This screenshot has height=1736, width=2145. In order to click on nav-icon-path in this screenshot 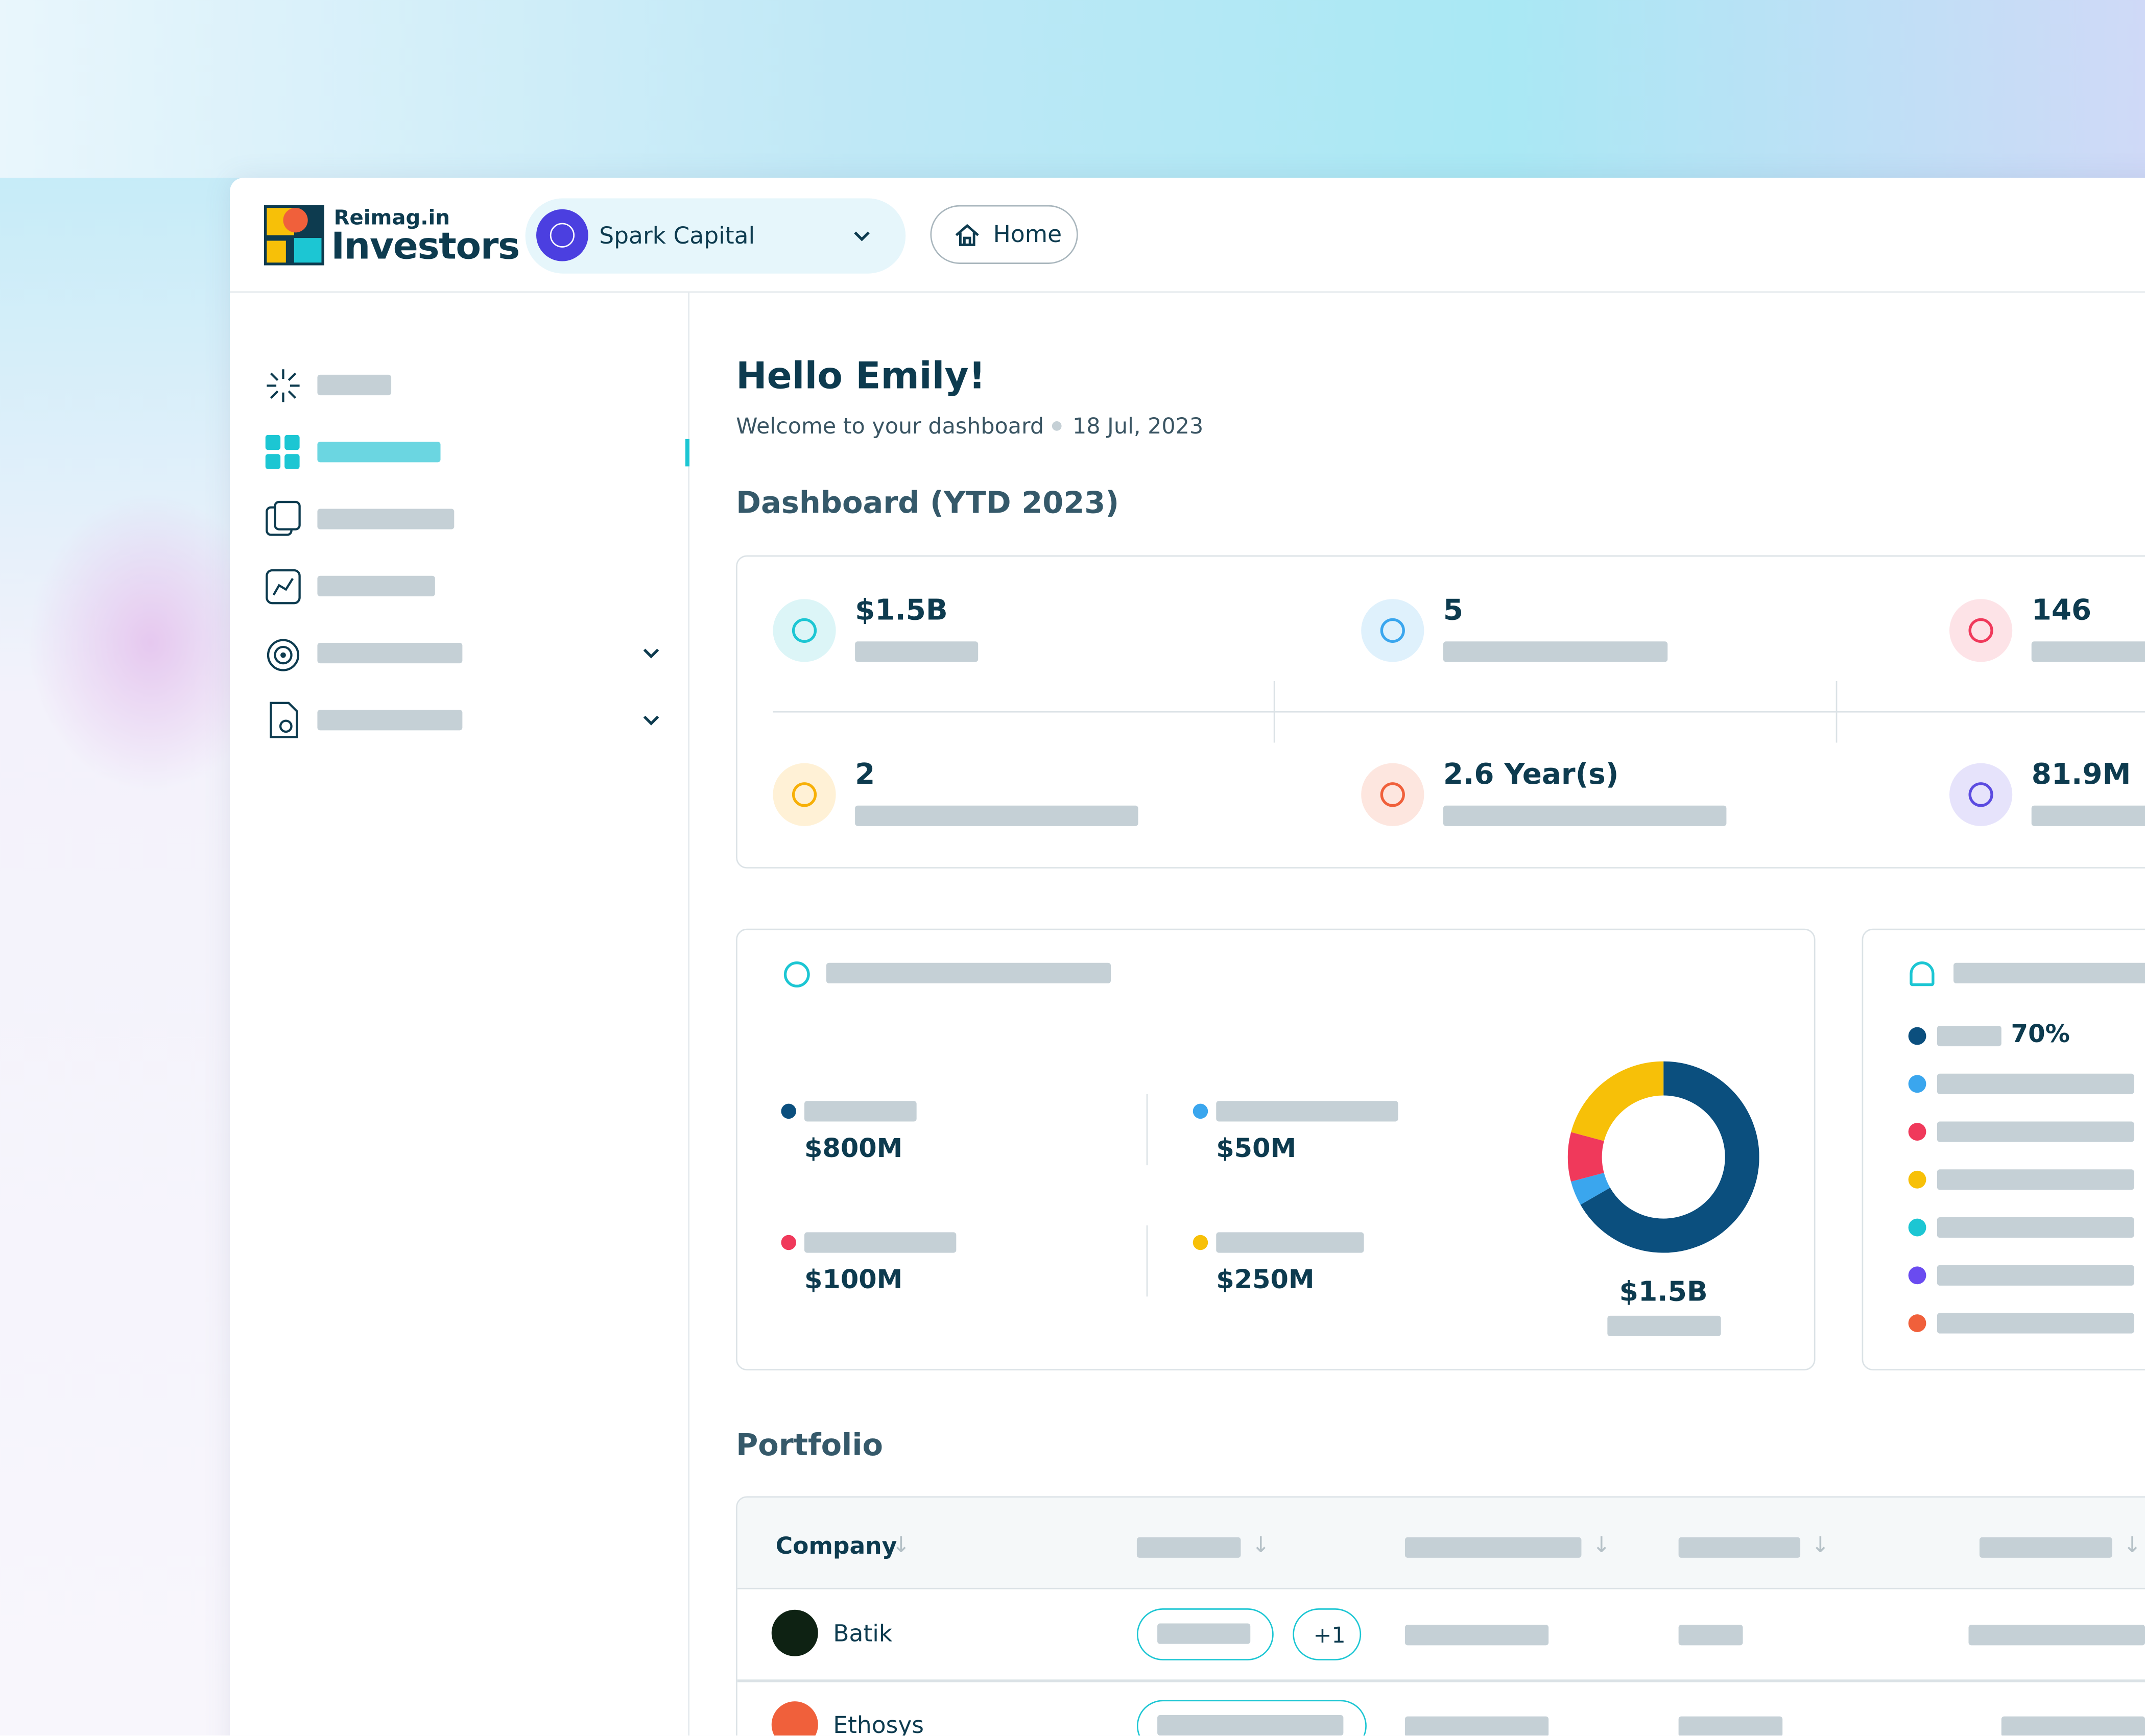, I will do `click(283, 386)`.